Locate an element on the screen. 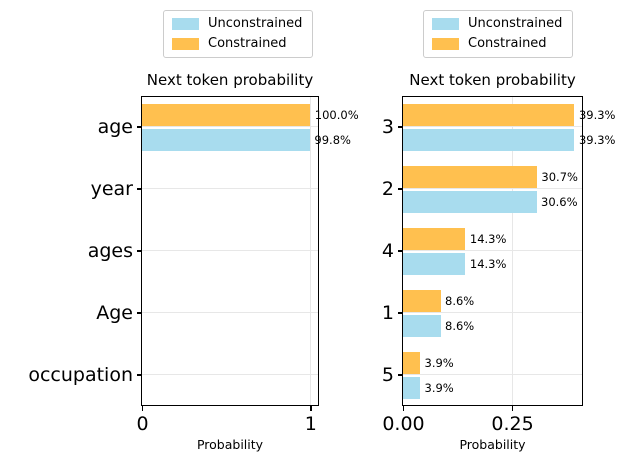 This screenshot has height=464, width=631. bar-value-label: 30.7% is located at coordinates (559, 177).